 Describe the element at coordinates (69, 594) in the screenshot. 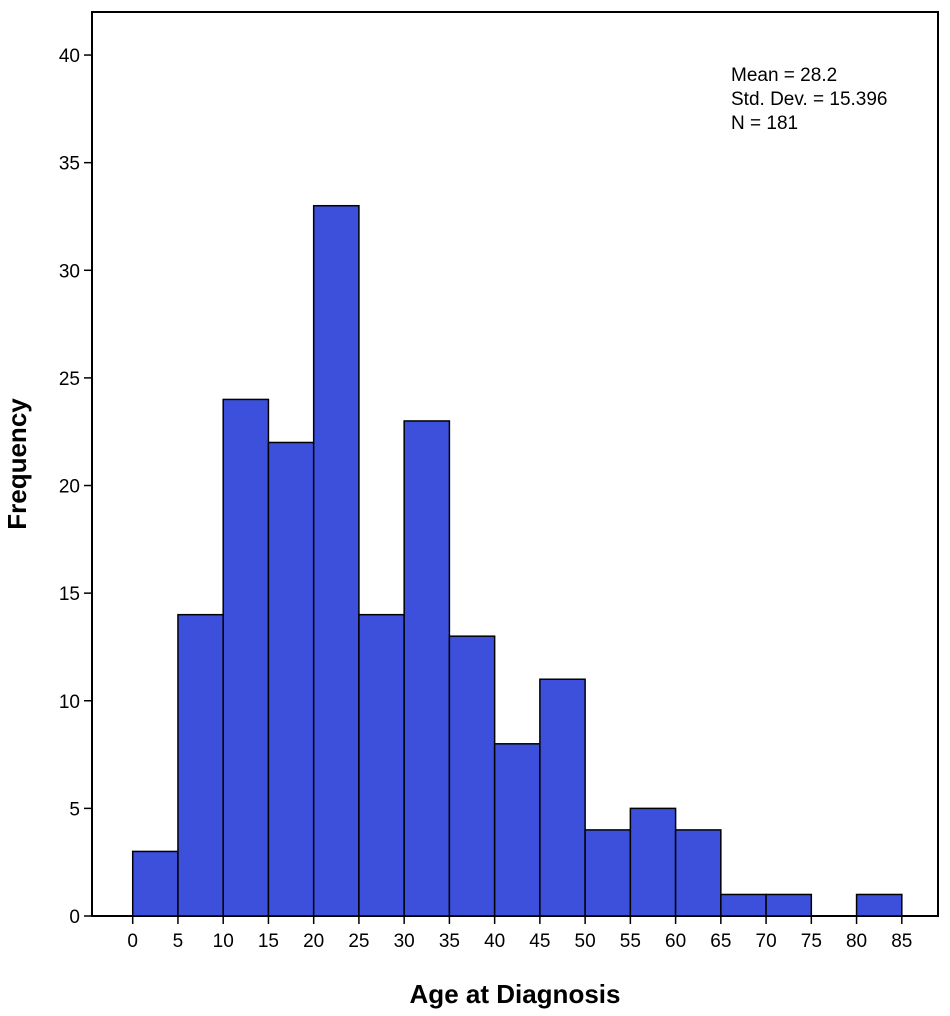

I see `y-tick-label: 15` at that location.